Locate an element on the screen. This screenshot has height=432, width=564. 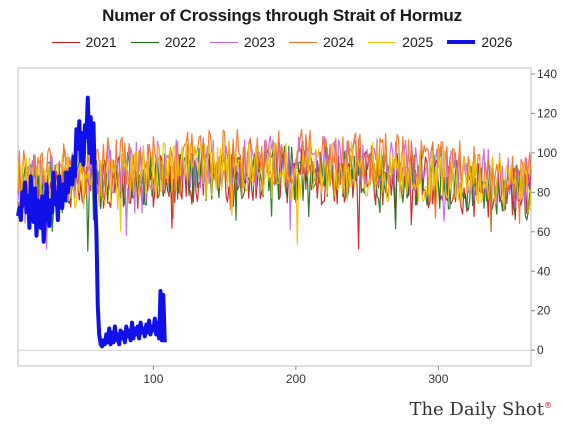
y-tick-label: 40 is located at coordinates (544, 271).